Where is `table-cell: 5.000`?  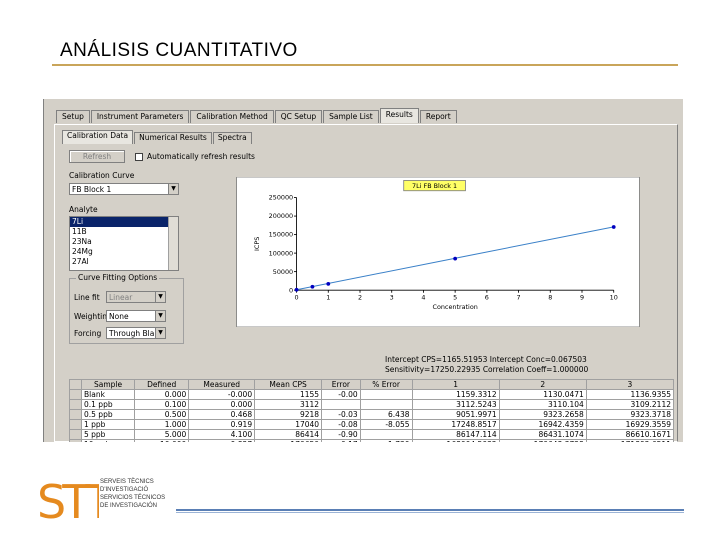
table-cell: 5.000 is located at coordinates (162, 434).